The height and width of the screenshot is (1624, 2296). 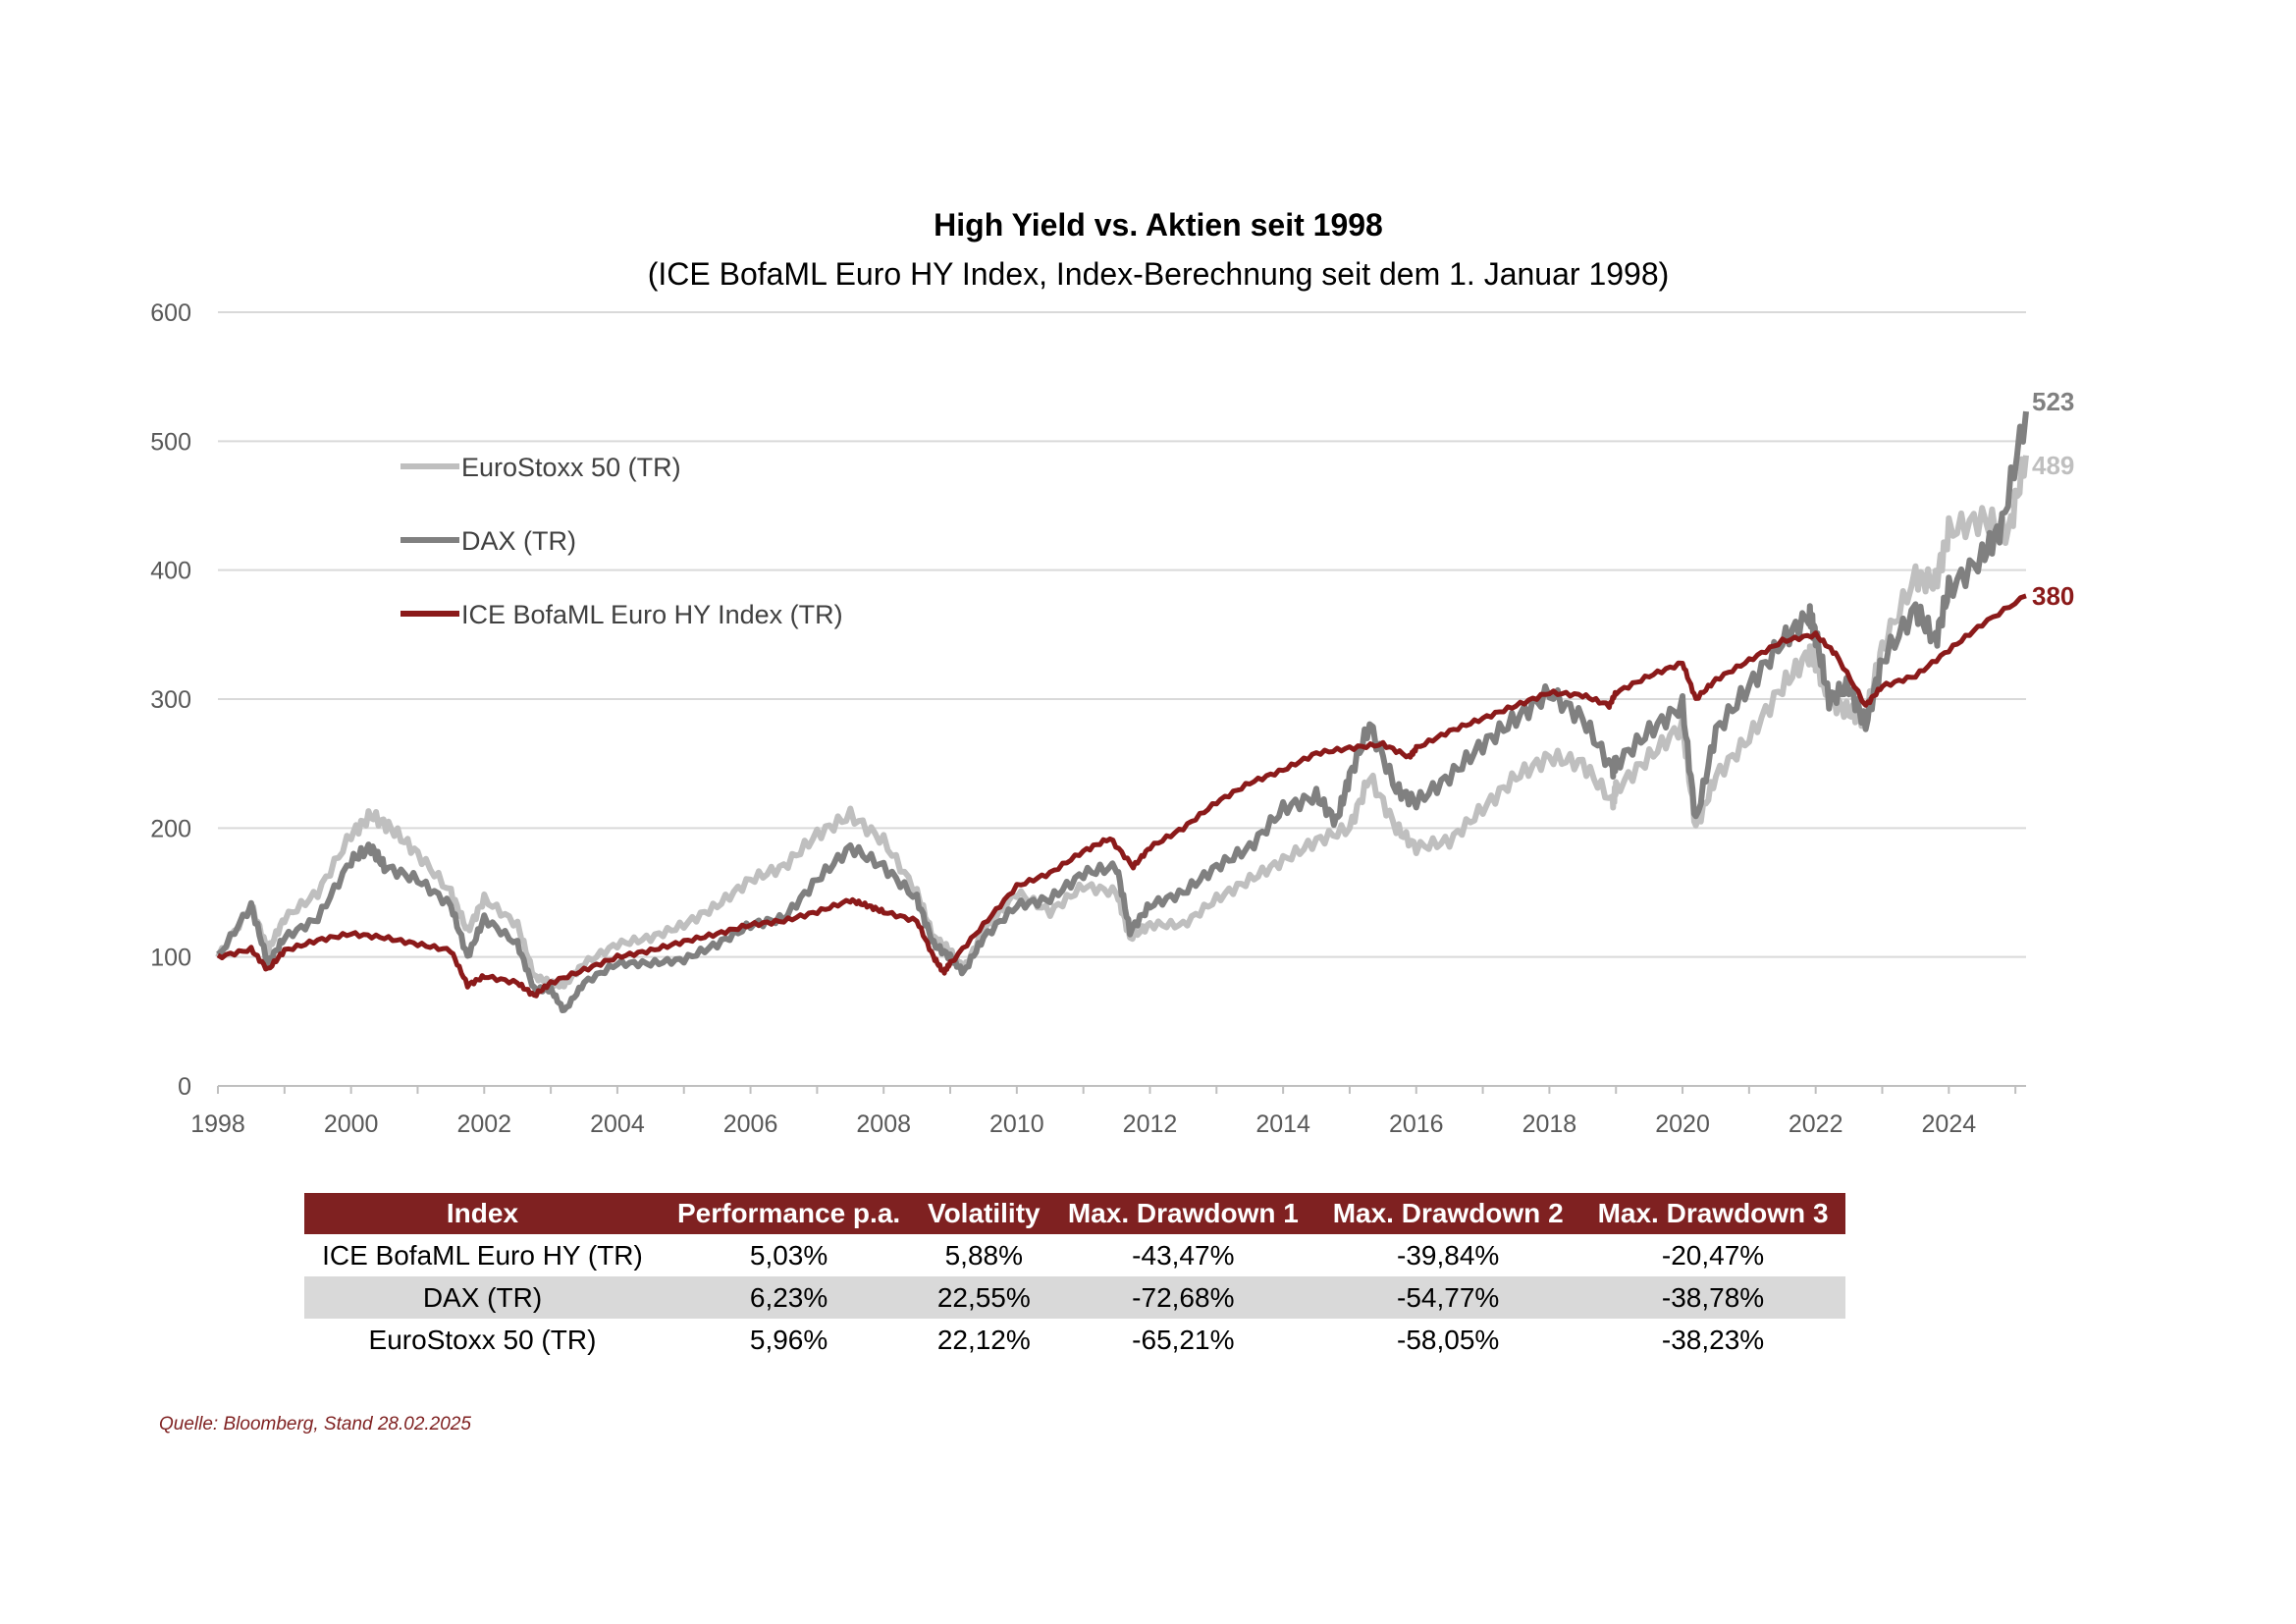 What do you see at coordinates (351, 1124) in the screenshot?
I see `x-tick-label: 2000` at bounding box center [351, 1124].